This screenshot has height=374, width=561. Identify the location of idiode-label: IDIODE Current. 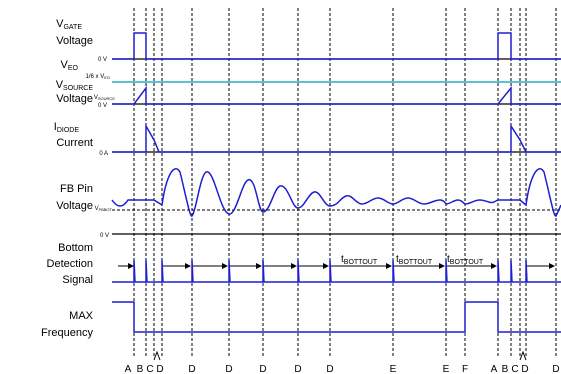
(73, 135).